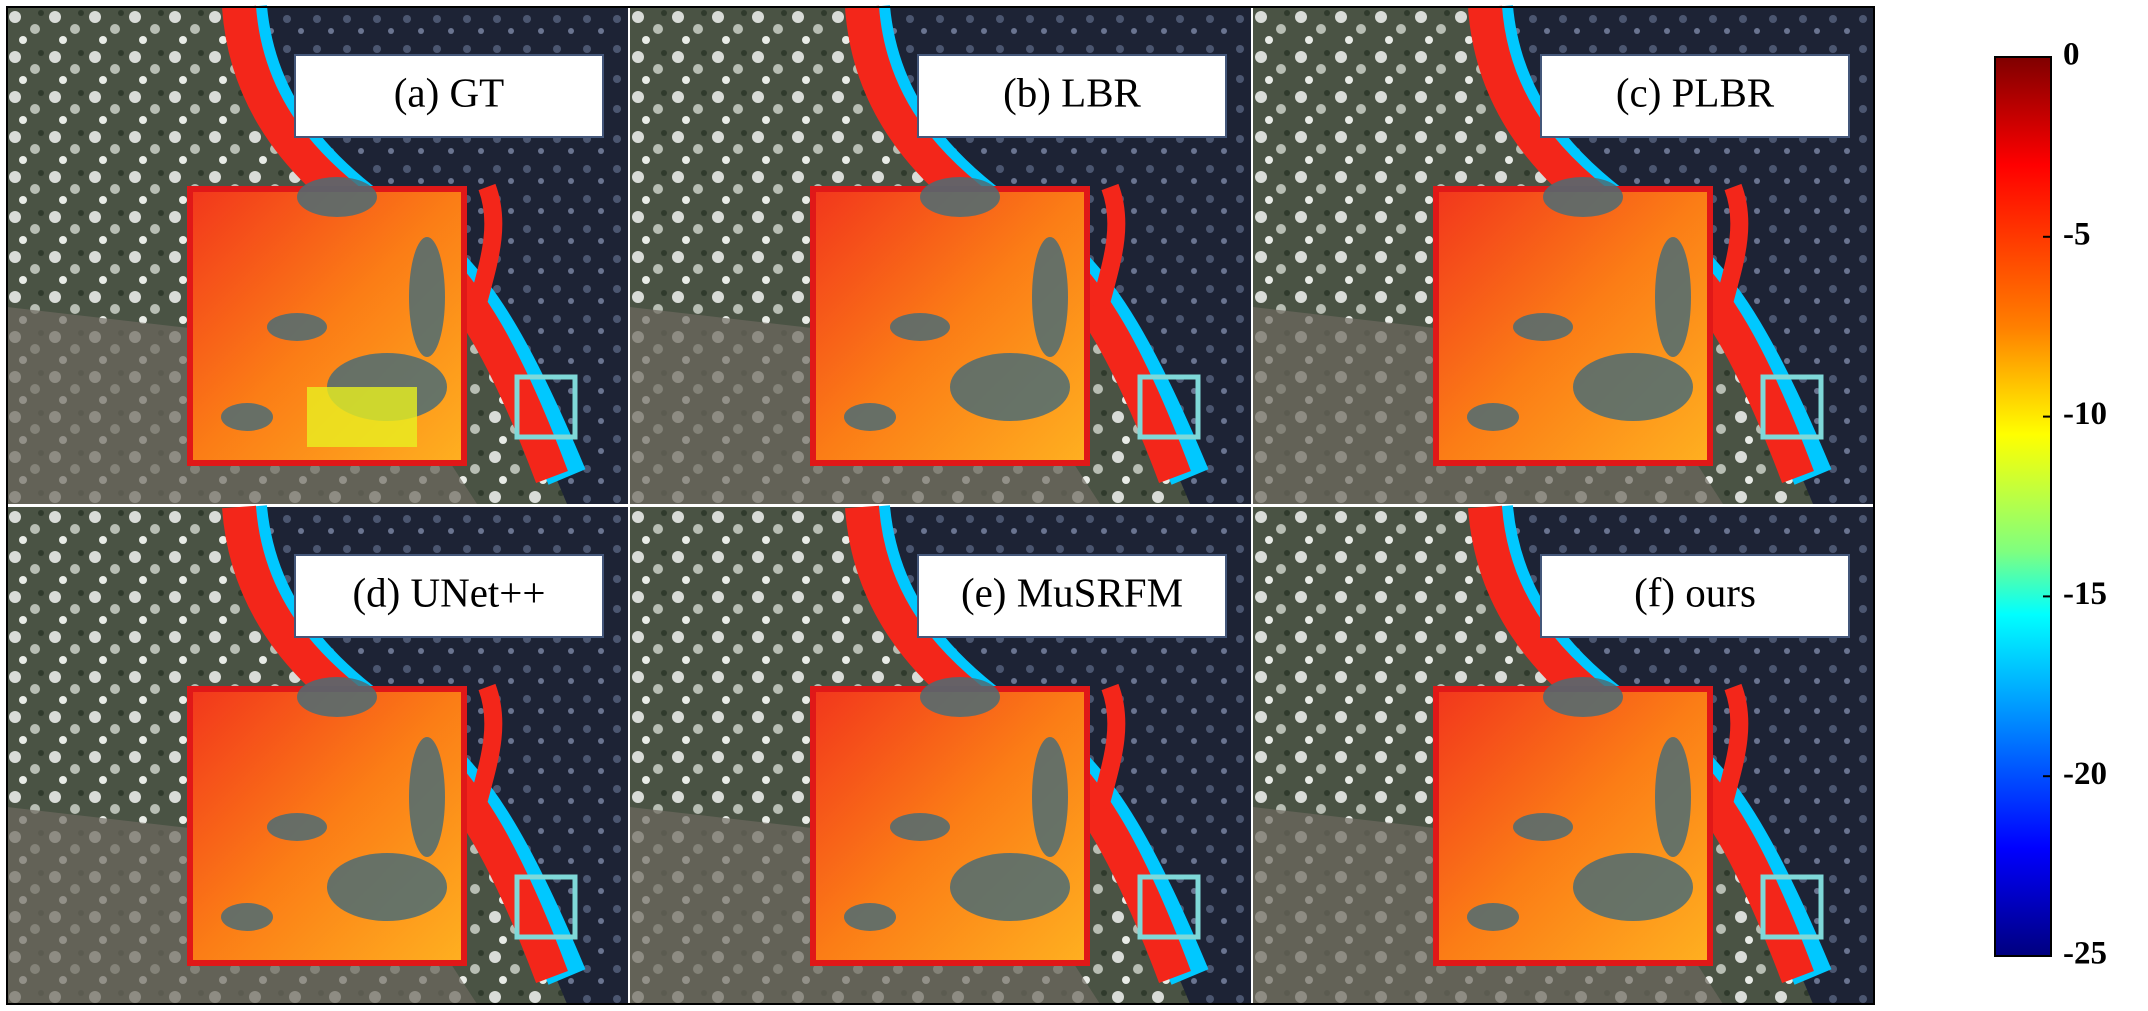  What do you see at coordinates (448, 592) in the screenshot?
I see `panel-label: (d) UNet++` at bounding box center [448, 592].